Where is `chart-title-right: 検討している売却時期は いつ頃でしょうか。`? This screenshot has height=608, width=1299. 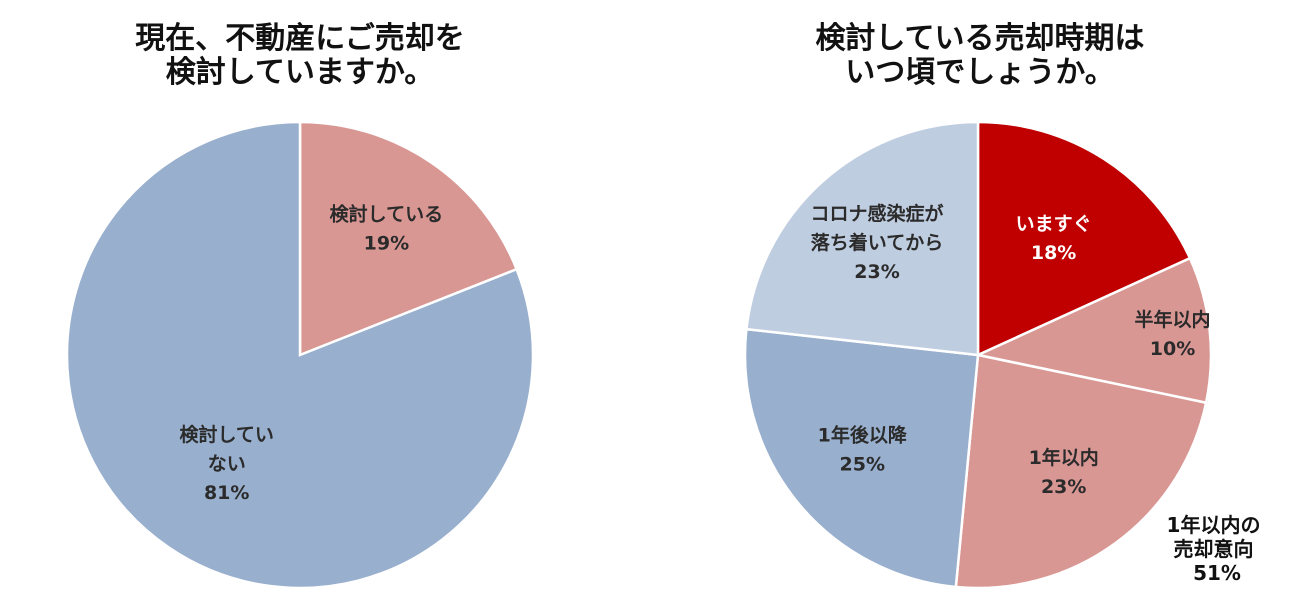
chart-title-right: 検討している売却時期は いつ頃でしょうか。 is located at coordinates (980, 56).